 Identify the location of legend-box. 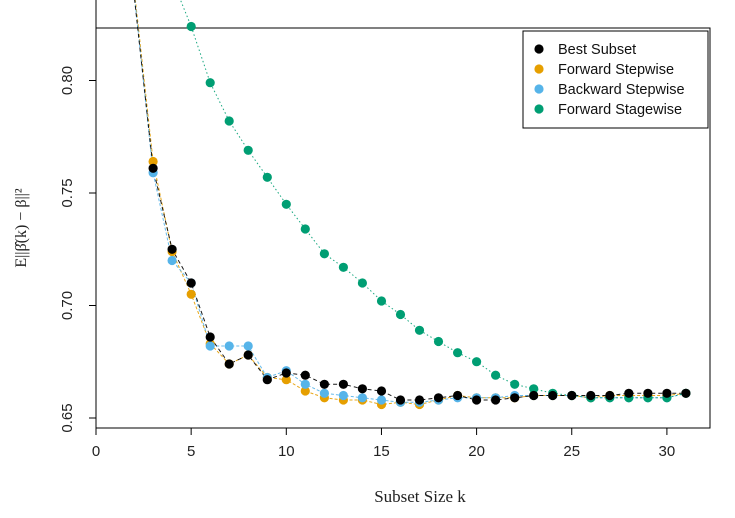
(615, 79).